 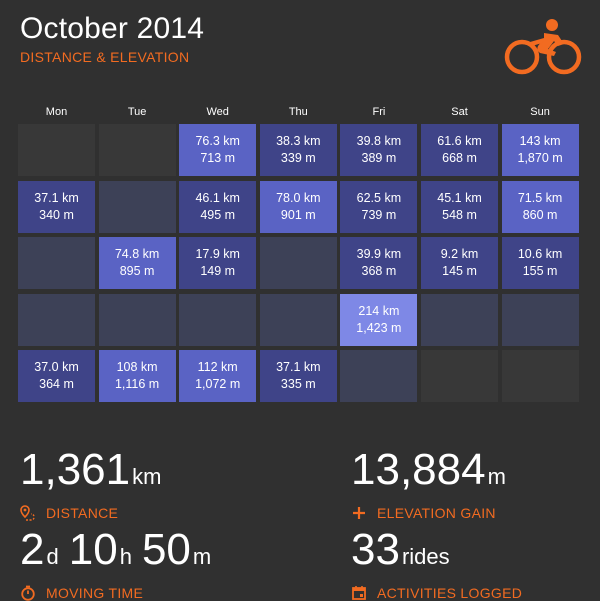 What do you see at coordinates (540, 158) in the screenshot?
I see `day-elevation: 1,870 m` at bounding box center [540, 158].